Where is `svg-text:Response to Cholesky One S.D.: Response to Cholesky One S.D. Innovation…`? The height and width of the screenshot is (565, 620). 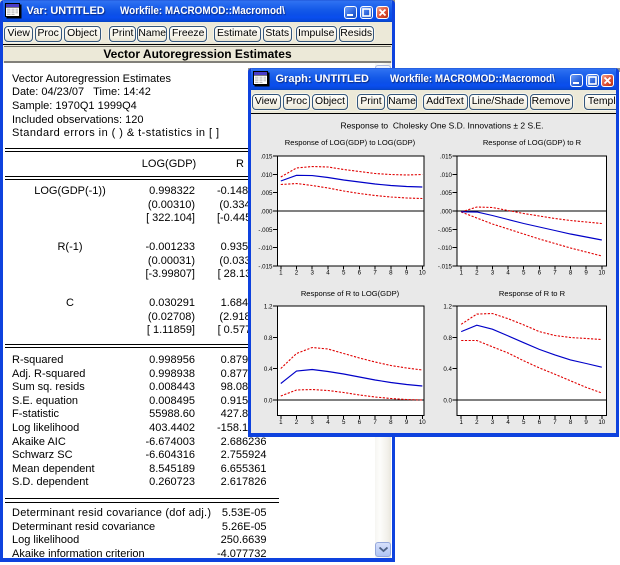
svg-text:Response to Cholesky One S.D.: Response to Cholesky One S.D. Innovation… is located at coordinates (441, 125).